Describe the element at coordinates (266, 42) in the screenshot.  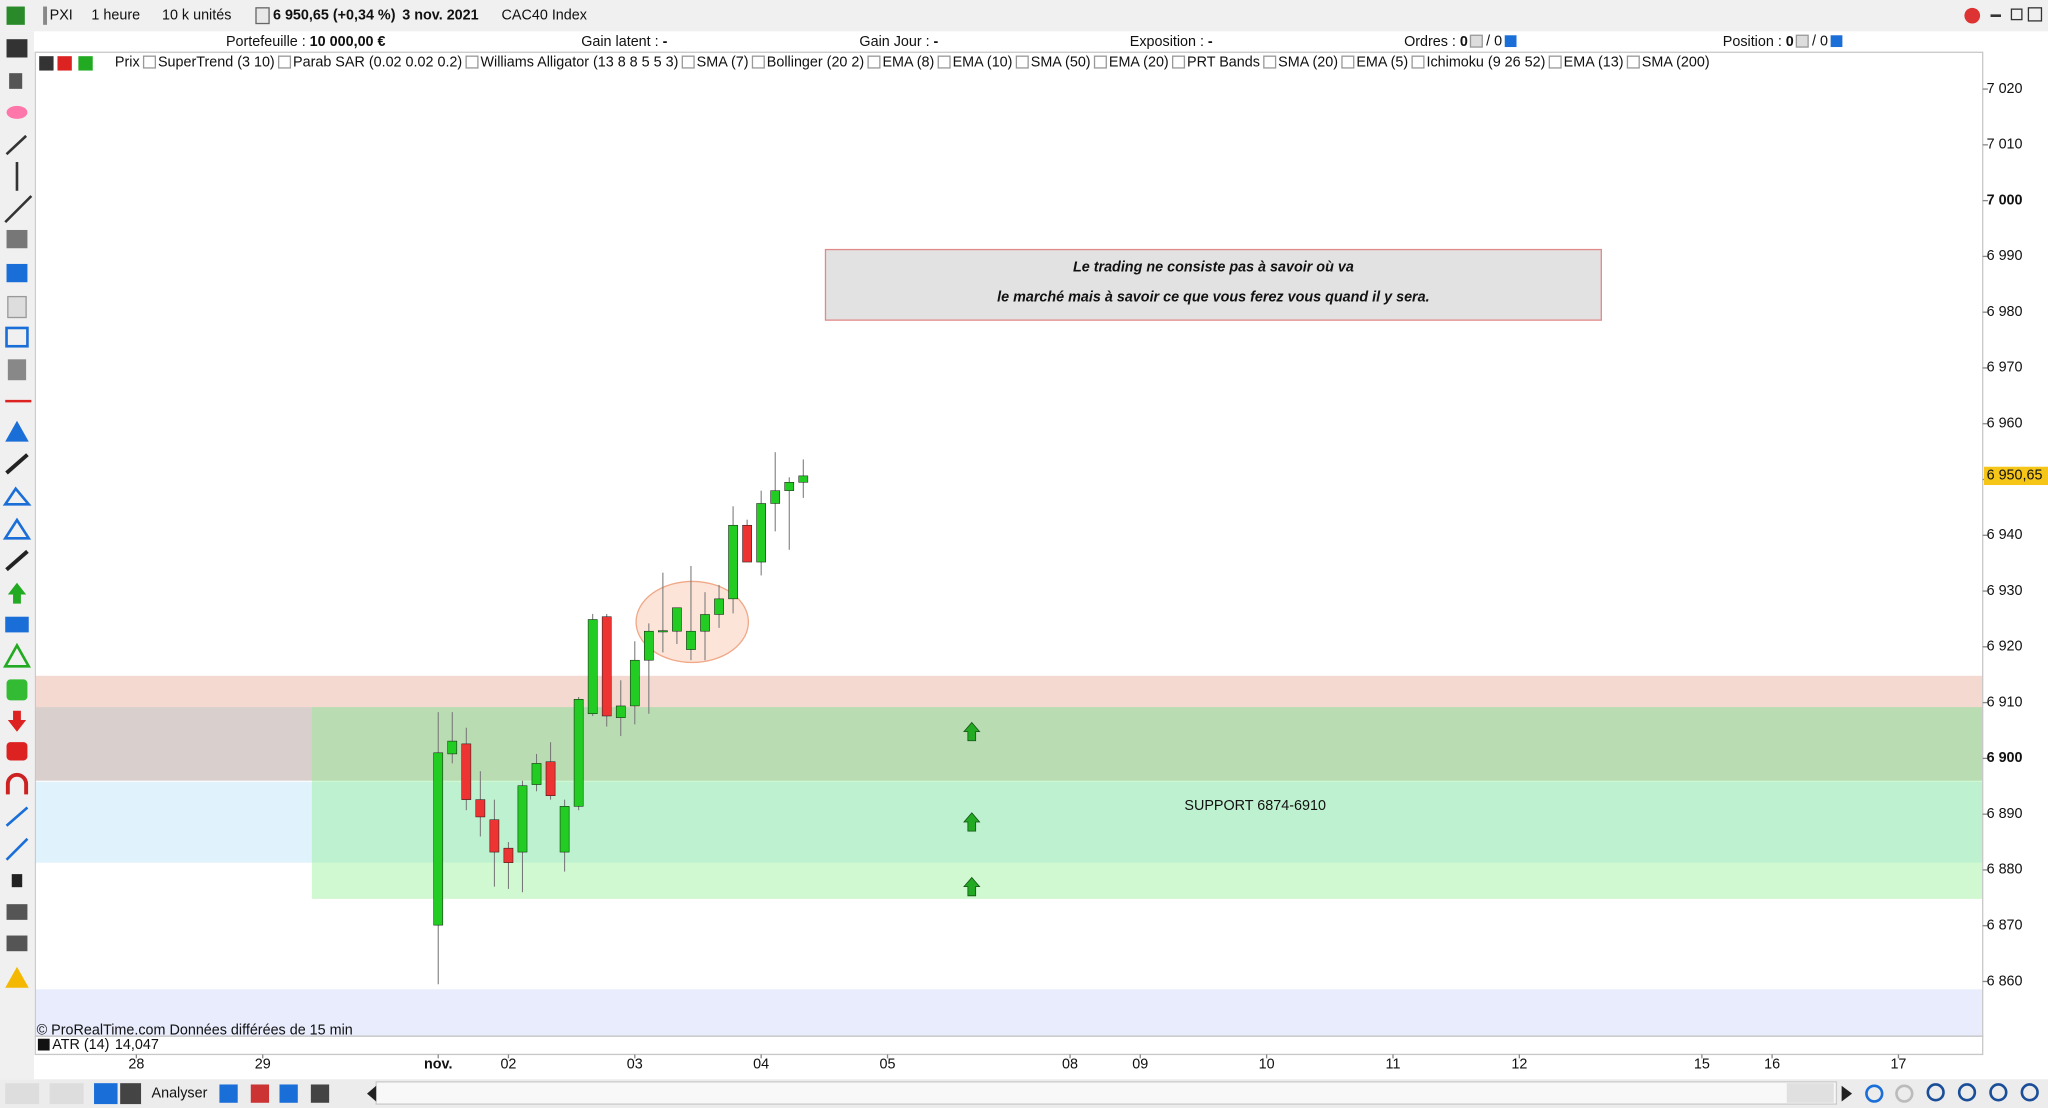
I see `account-label: Portefeuille :` at that location.